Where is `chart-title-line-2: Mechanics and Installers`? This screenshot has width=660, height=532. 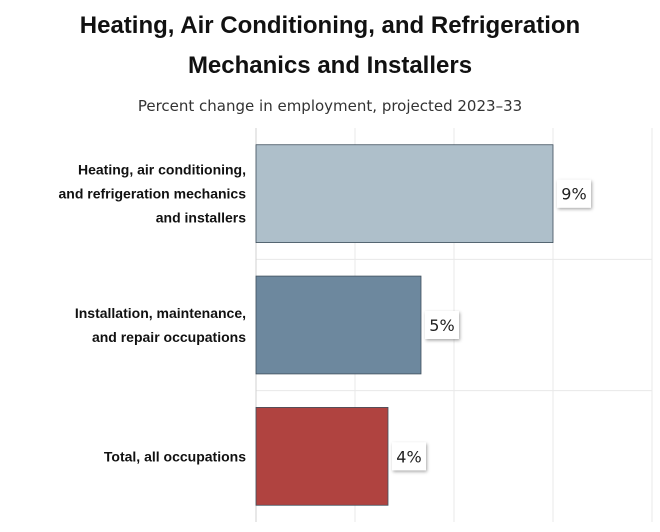 chart-title-line-2: Mechanics and Installers is located at coordinates (330, 65).